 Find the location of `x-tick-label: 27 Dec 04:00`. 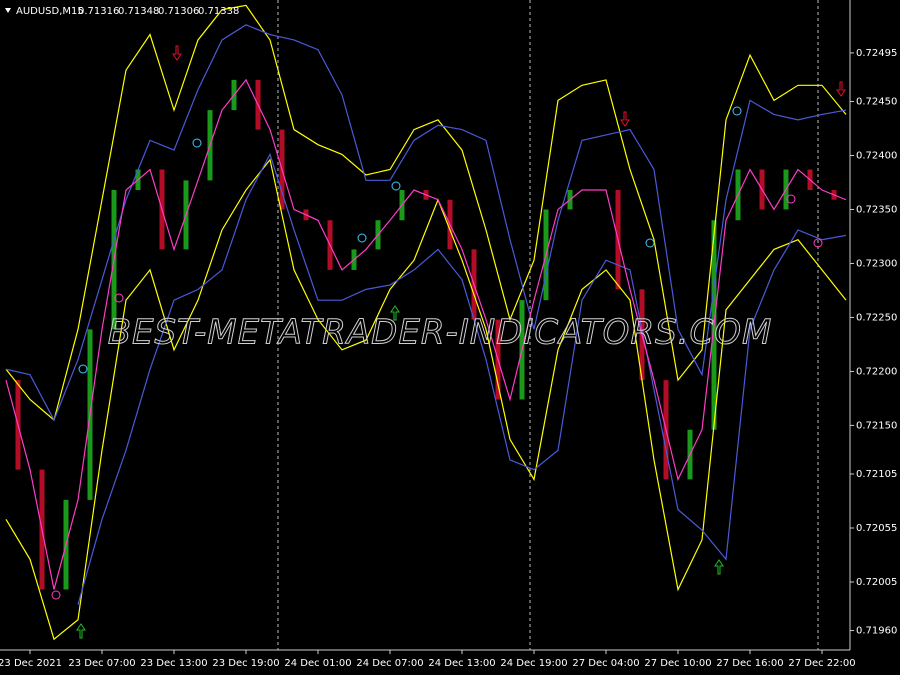

x-tick-label: 27 Dec 04:00 is located at coordinates (605, 663).